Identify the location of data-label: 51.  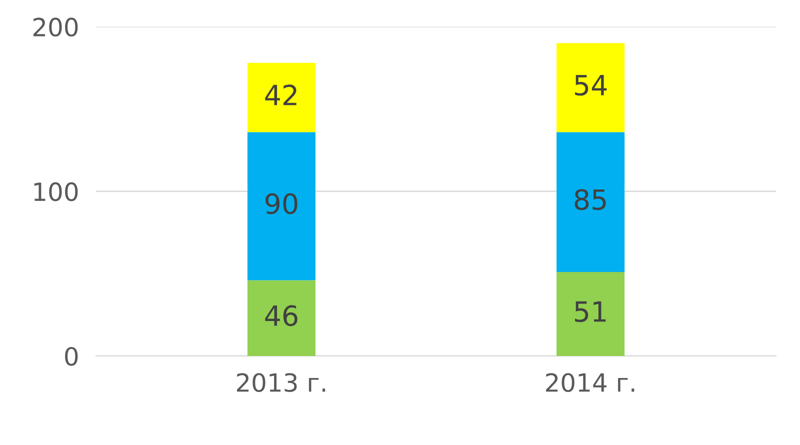
(590, 311).